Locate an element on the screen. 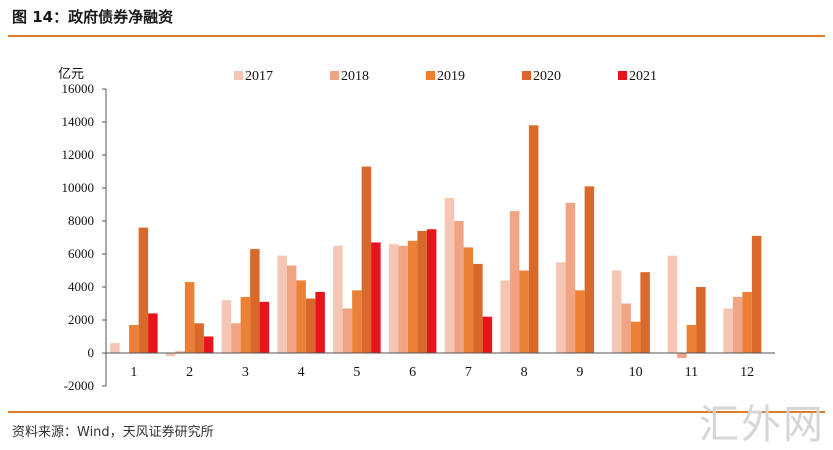 Image resolution: width=833 pixels, height=450 pixels. title-rule is located at coordinates (416, 36).